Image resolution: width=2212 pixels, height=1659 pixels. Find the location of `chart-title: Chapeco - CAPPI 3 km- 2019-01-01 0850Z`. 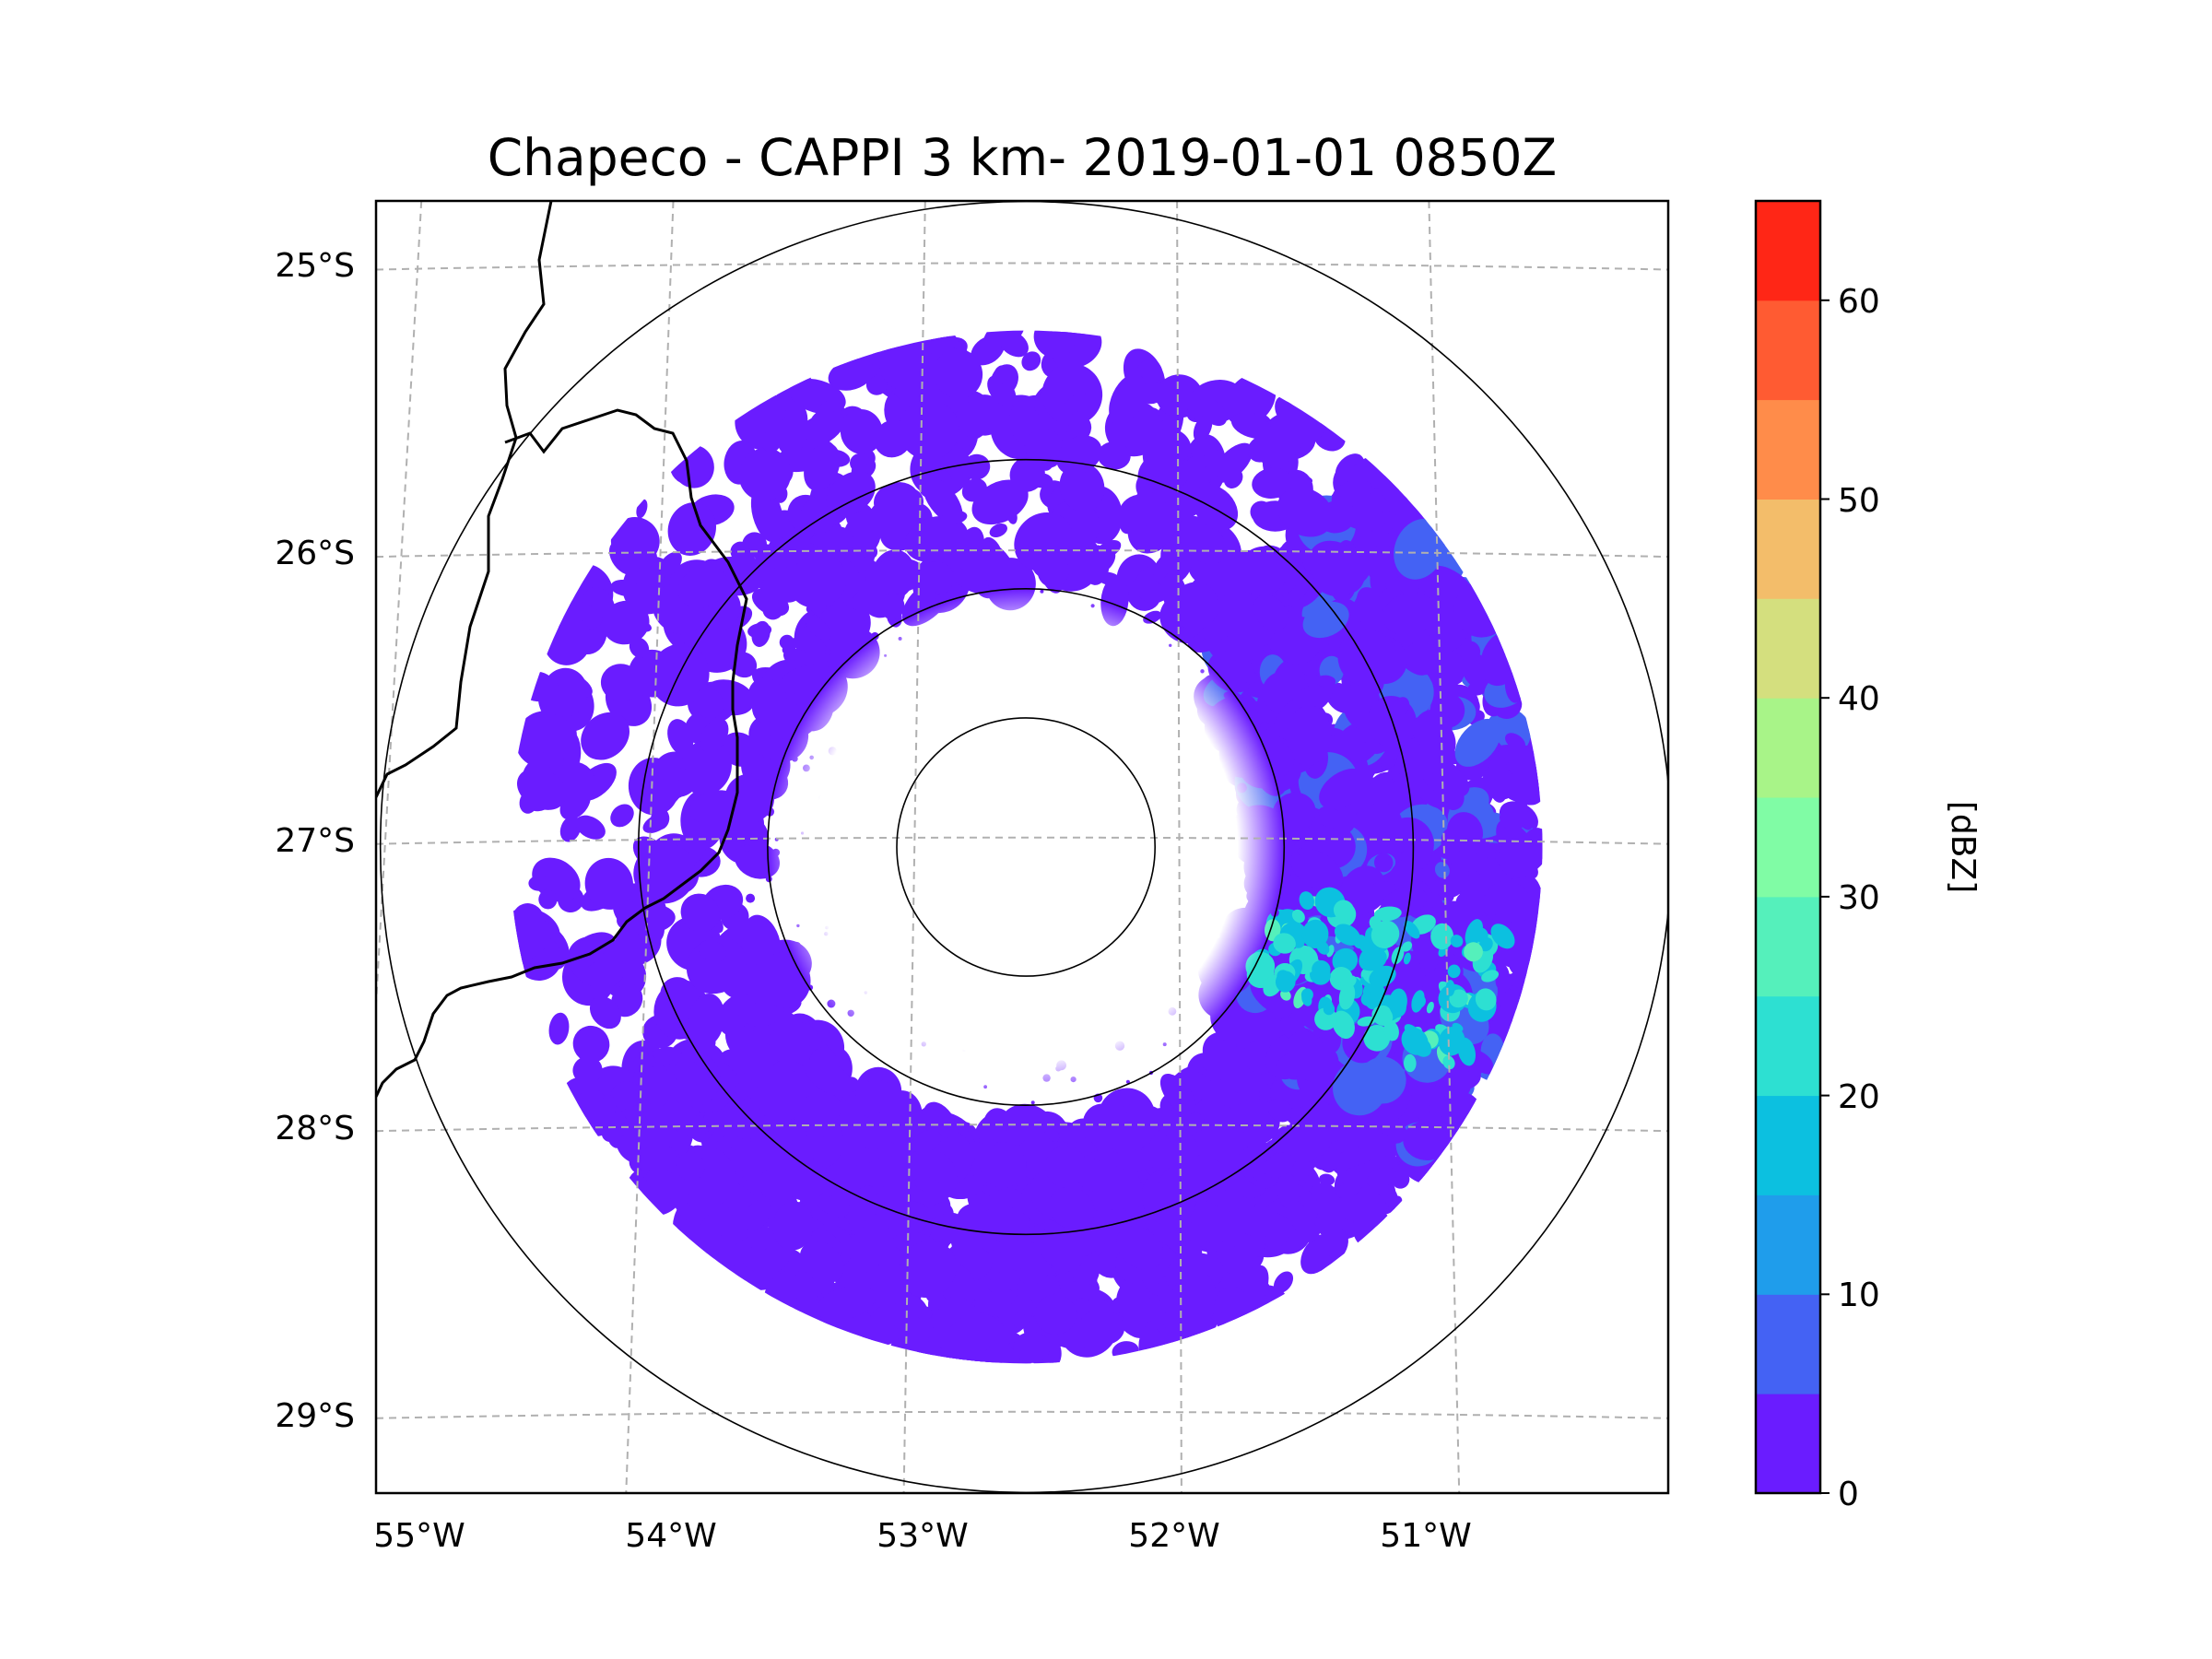

chart-title: Chapeco - CAPPI 3 km- 2019-01-01 0850Z is located at coordinates (1022, 157).